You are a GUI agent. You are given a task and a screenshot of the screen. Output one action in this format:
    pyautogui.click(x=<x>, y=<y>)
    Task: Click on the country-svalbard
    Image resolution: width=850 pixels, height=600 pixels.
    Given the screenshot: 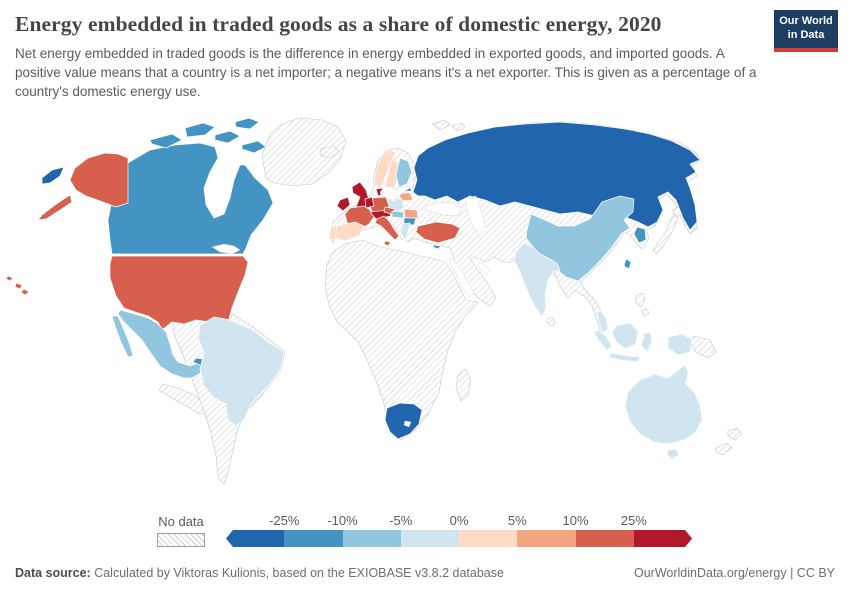 What is the action you would take?
    pyautogui.click(x=448, y=125)
    